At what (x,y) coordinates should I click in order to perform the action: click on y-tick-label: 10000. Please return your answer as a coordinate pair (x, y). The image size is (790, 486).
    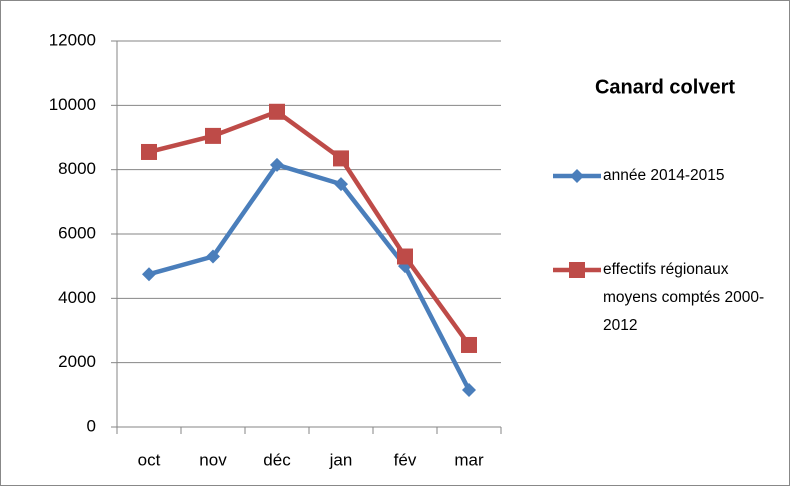
    Looking at the image, I should click on (72, 104).